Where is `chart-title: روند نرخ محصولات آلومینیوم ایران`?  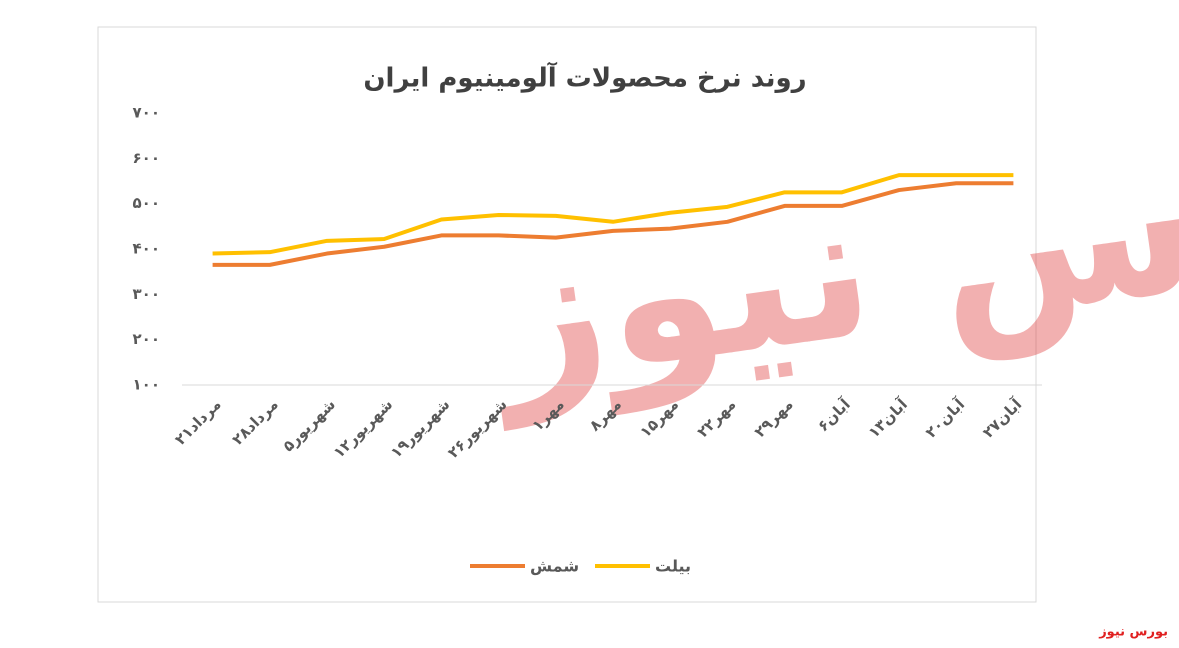
chart-title: روند نرخ محصولات آلومینیوم ایران is located at coordinates (584, 78).